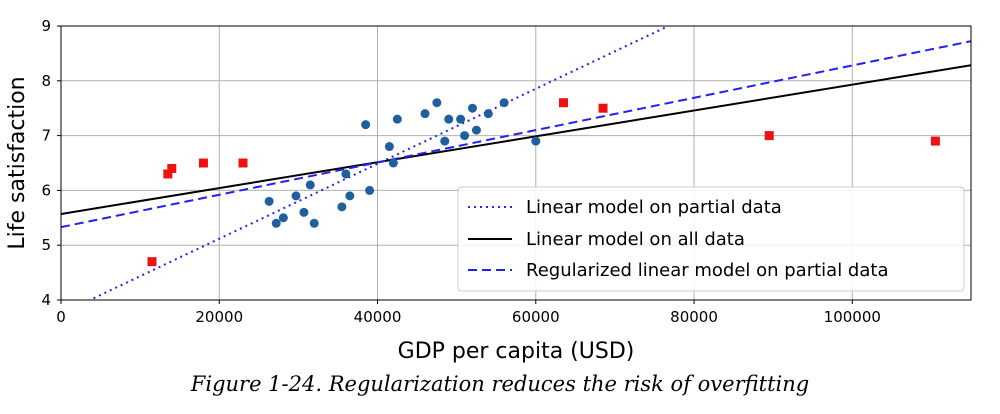  I want to click on y-tick-label: 8, so click(46, 81).